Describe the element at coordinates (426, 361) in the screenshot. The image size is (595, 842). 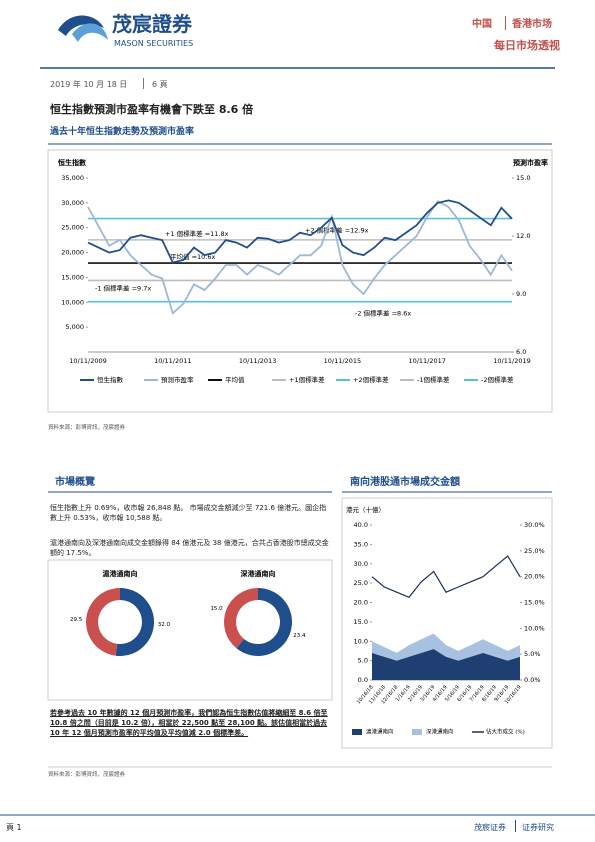
I see `x-tick-label: 10/11/2017` at that location.